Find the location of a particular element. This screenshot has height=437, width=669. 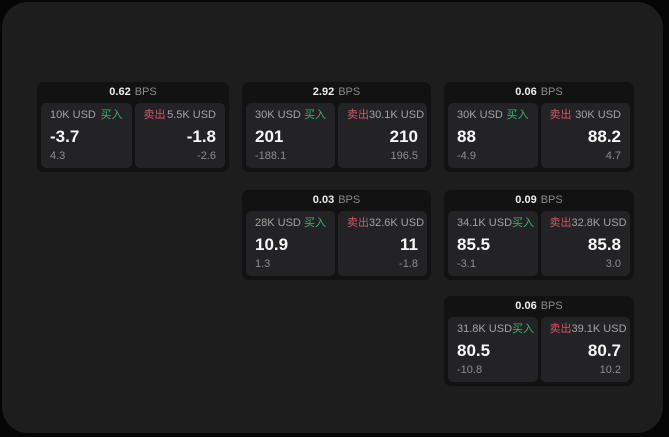

buy-price: 201 is located at coordinates (269, 136).